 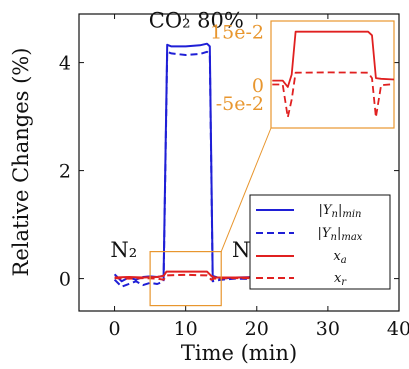 What do you see at coordinates (246, 189) in the screenshot?
I see `zoom-connector-line` at bounding box center [246, 189].